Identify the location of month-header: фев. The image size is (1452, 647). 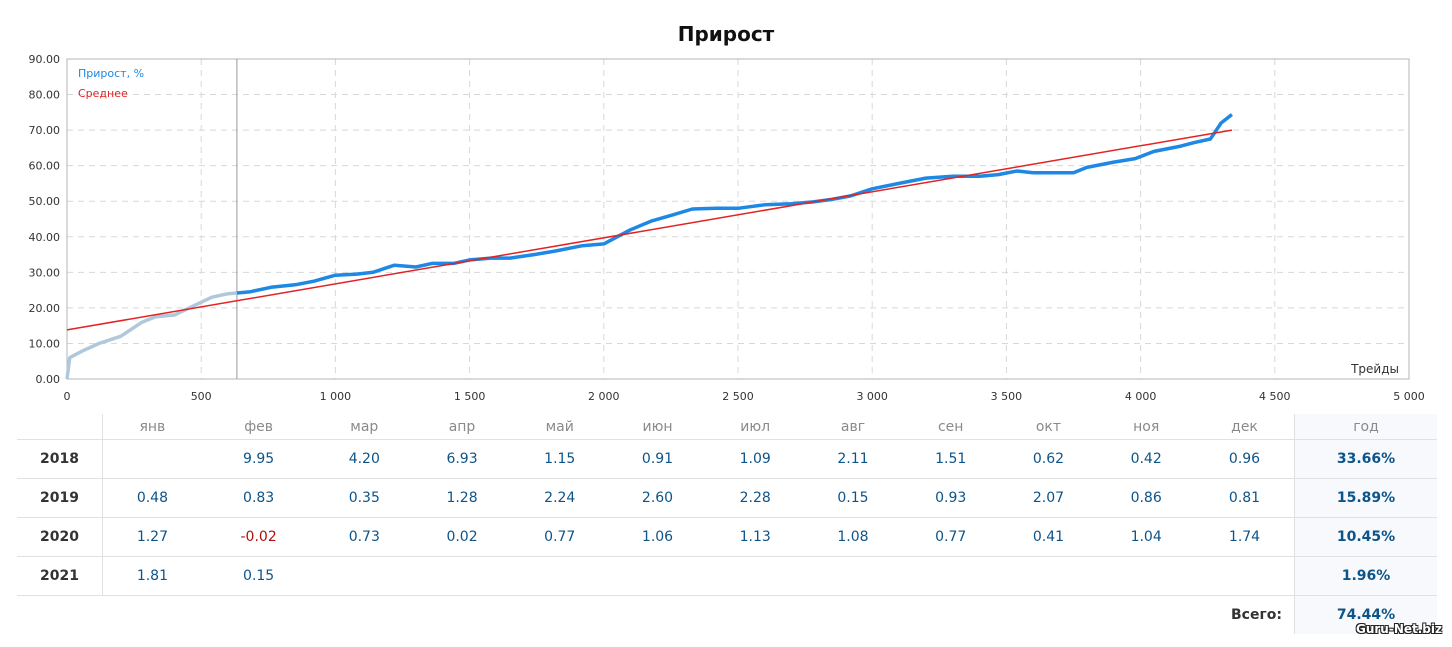
(258, 427).